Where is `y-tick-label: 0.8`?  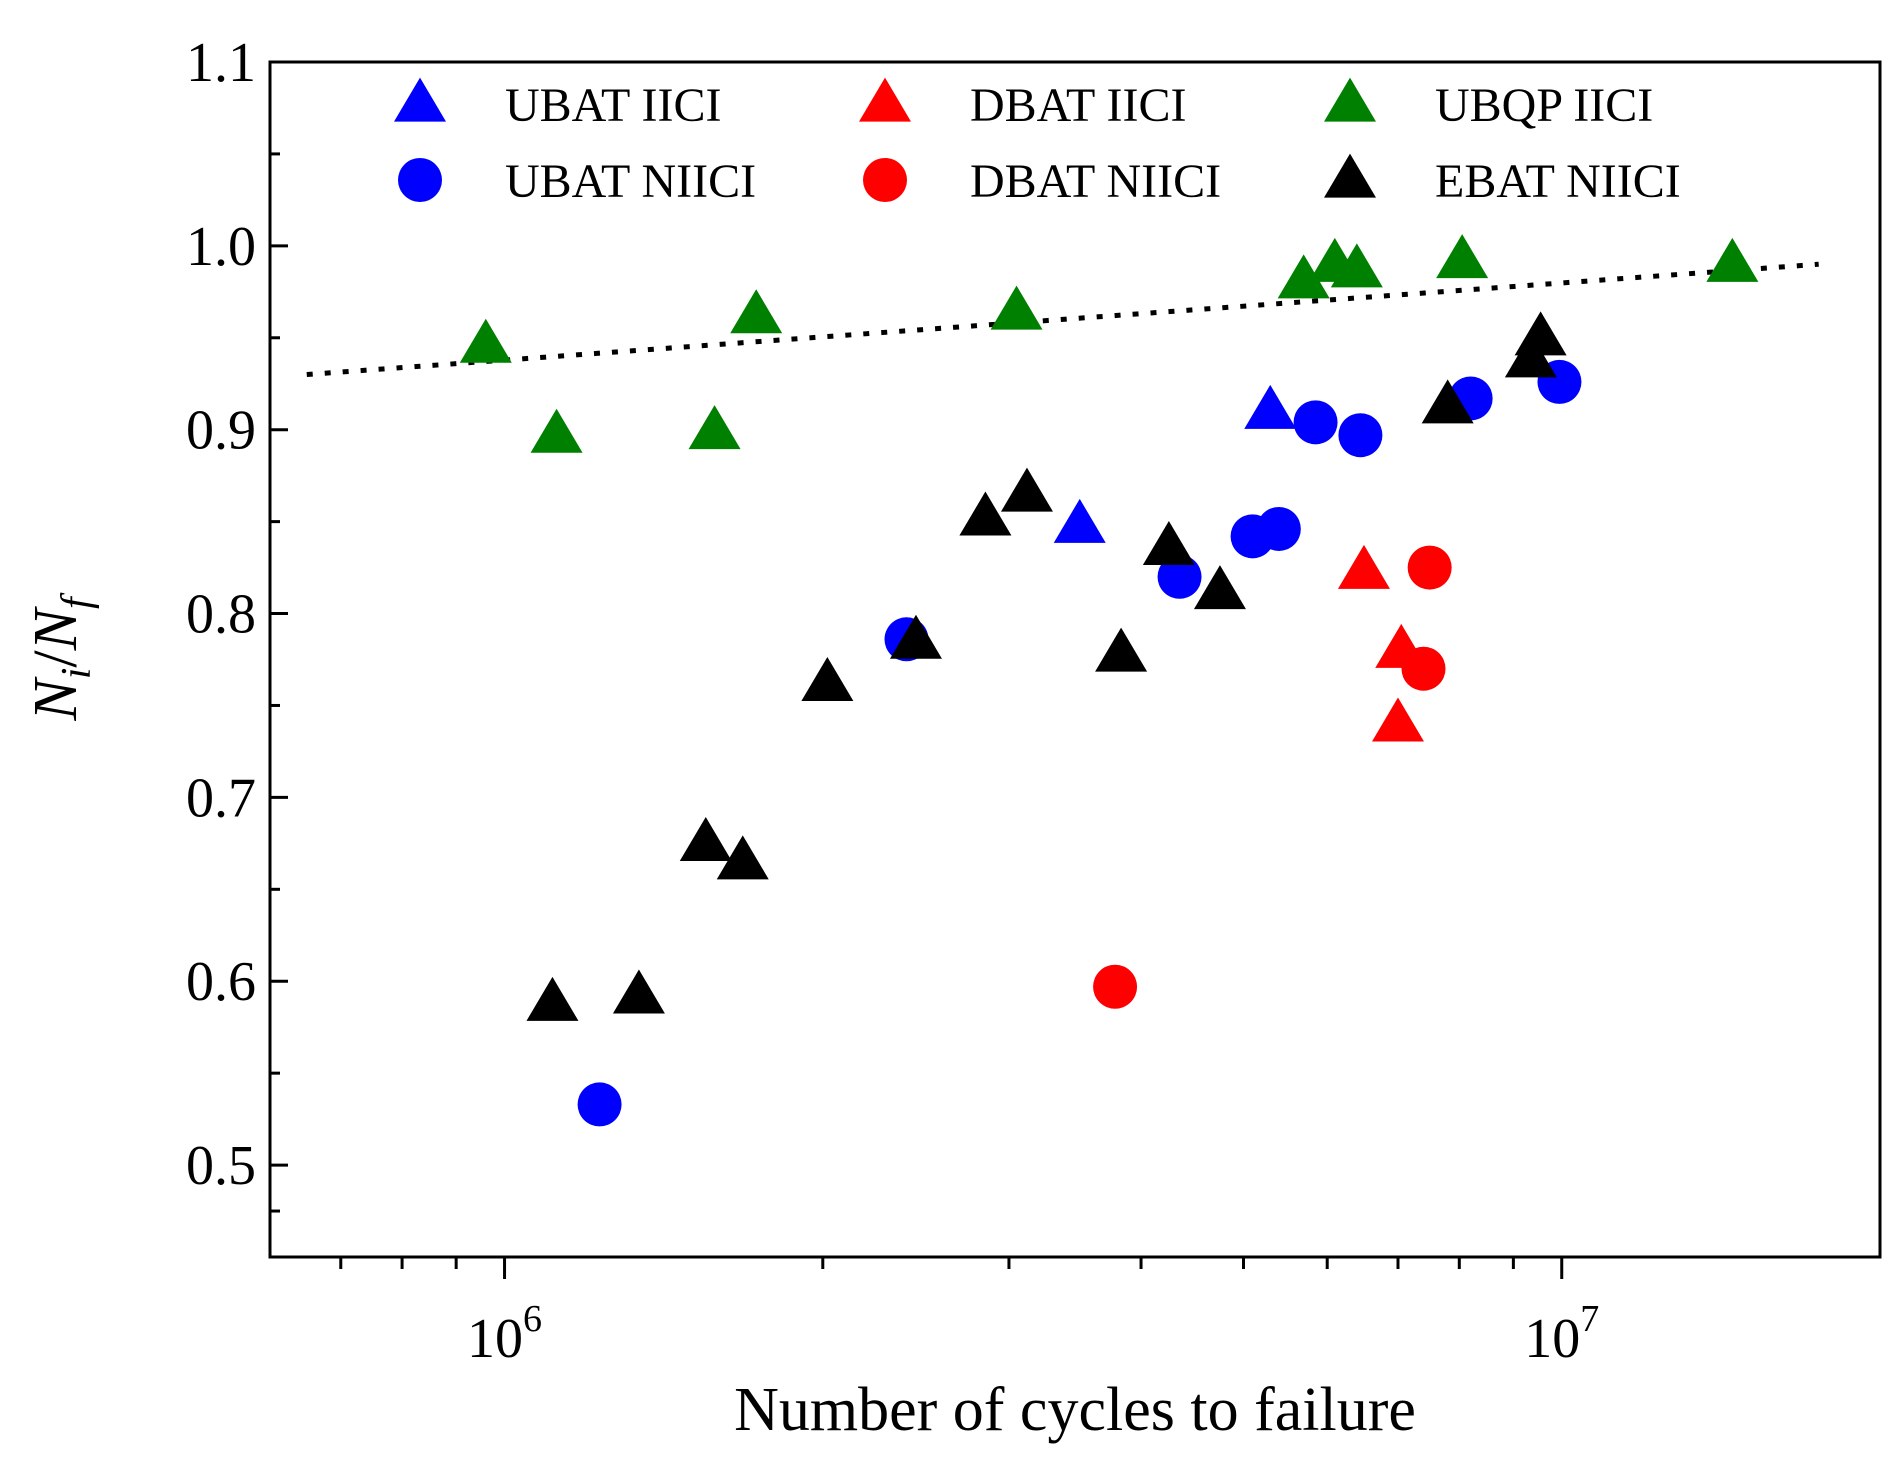
y-tick-label: 0.8 is located at coordinates (221, 615).